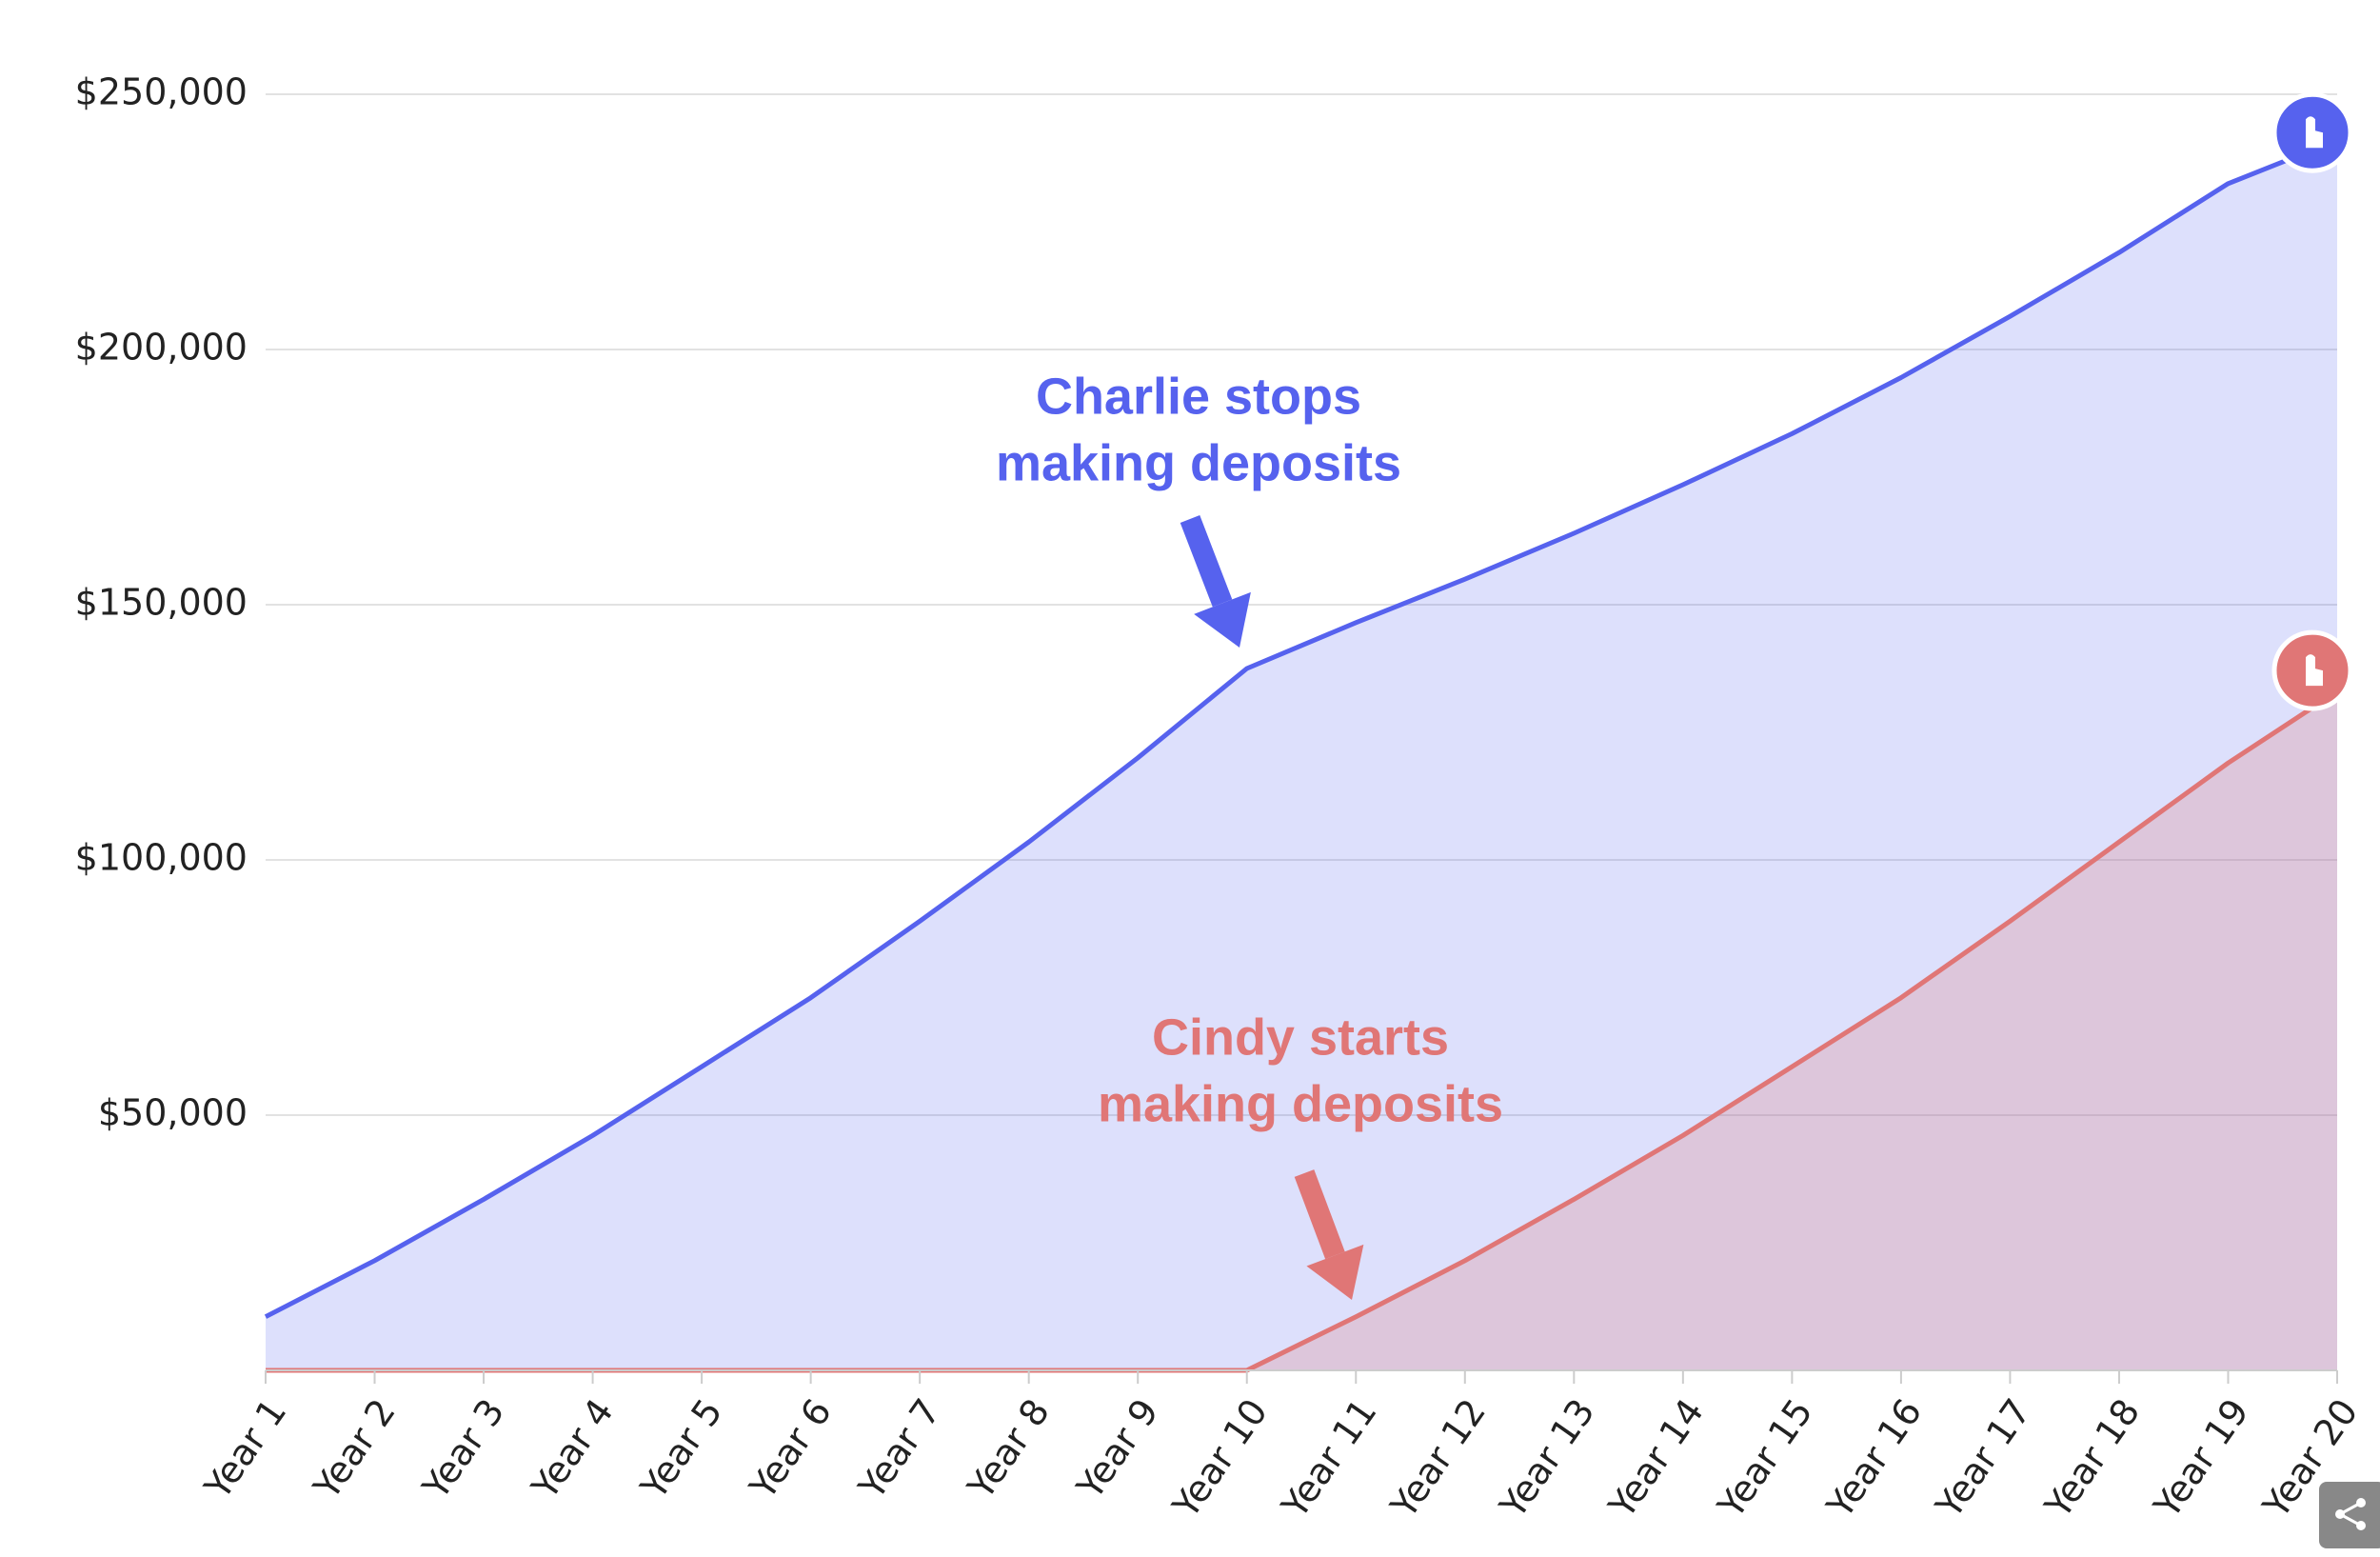 This screenshot has height=1557, width=2380. What do you see at coordinates (1656, 1458) in the screenshot?
I see `x-tick-label: Year 14` at bounding box center [1656, 1458].